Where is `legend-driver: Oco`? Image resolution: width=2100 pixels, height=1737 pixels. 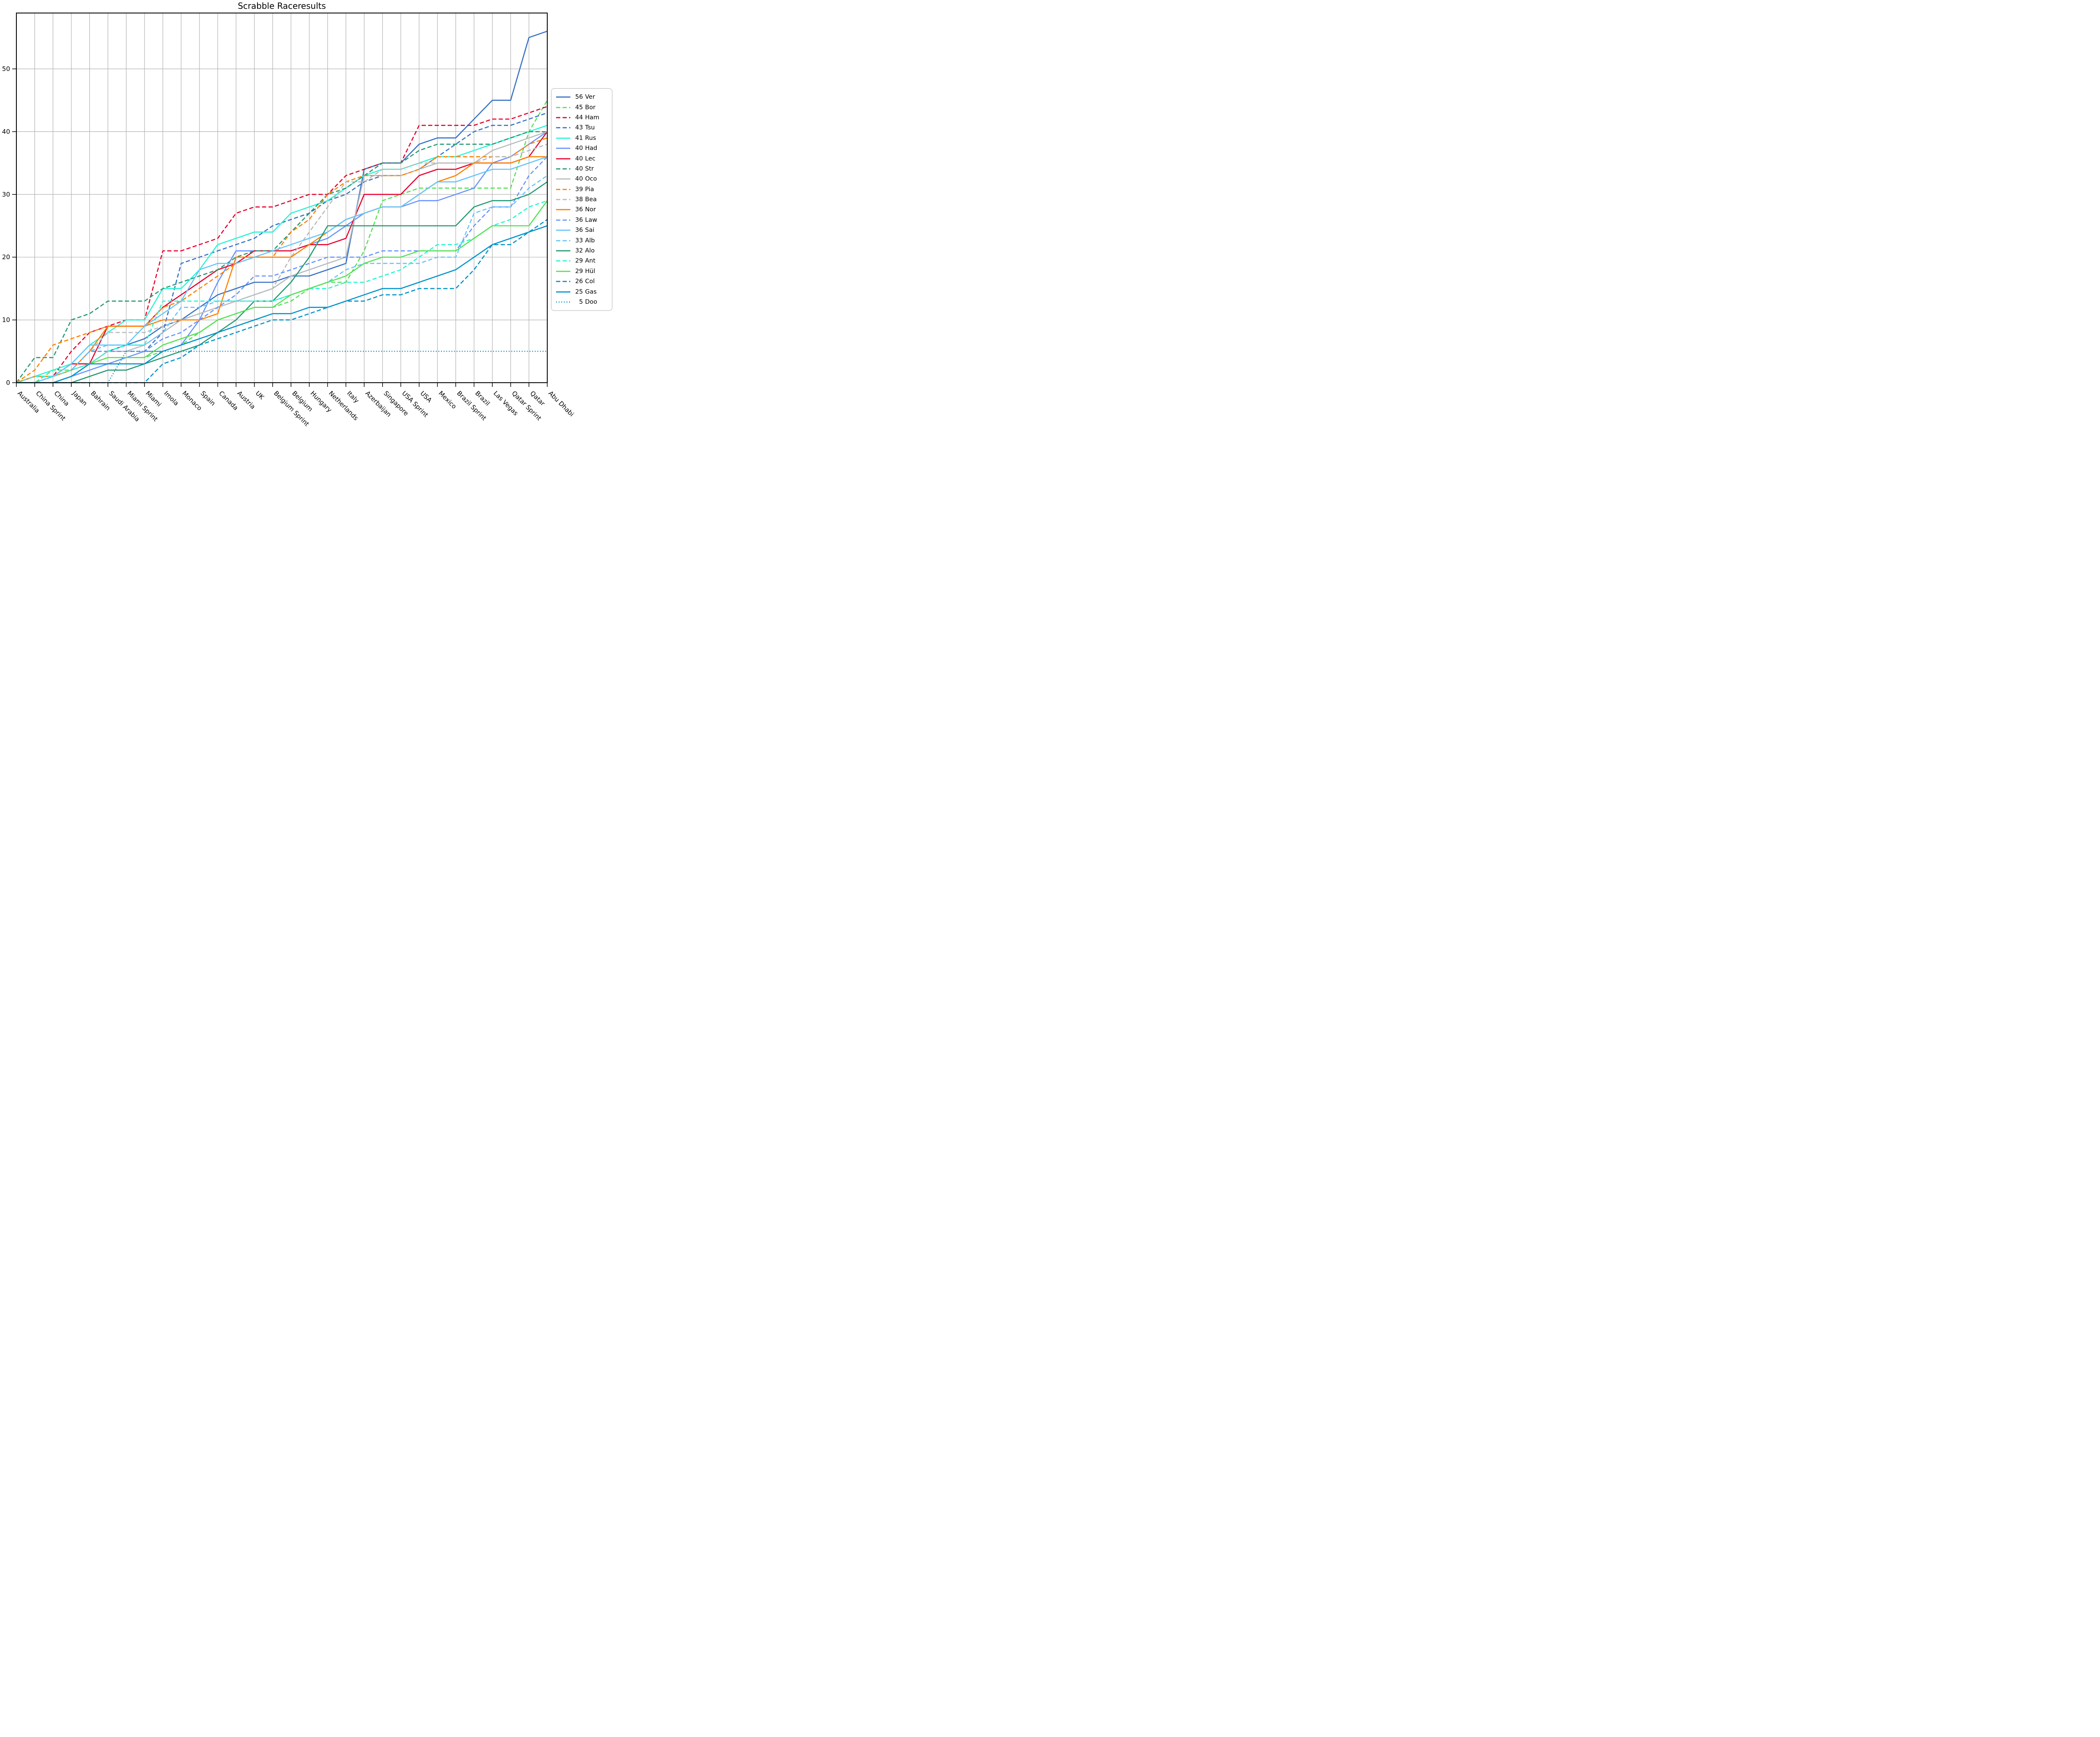 legend-driver: Oco is located at coordinates (591, 180).